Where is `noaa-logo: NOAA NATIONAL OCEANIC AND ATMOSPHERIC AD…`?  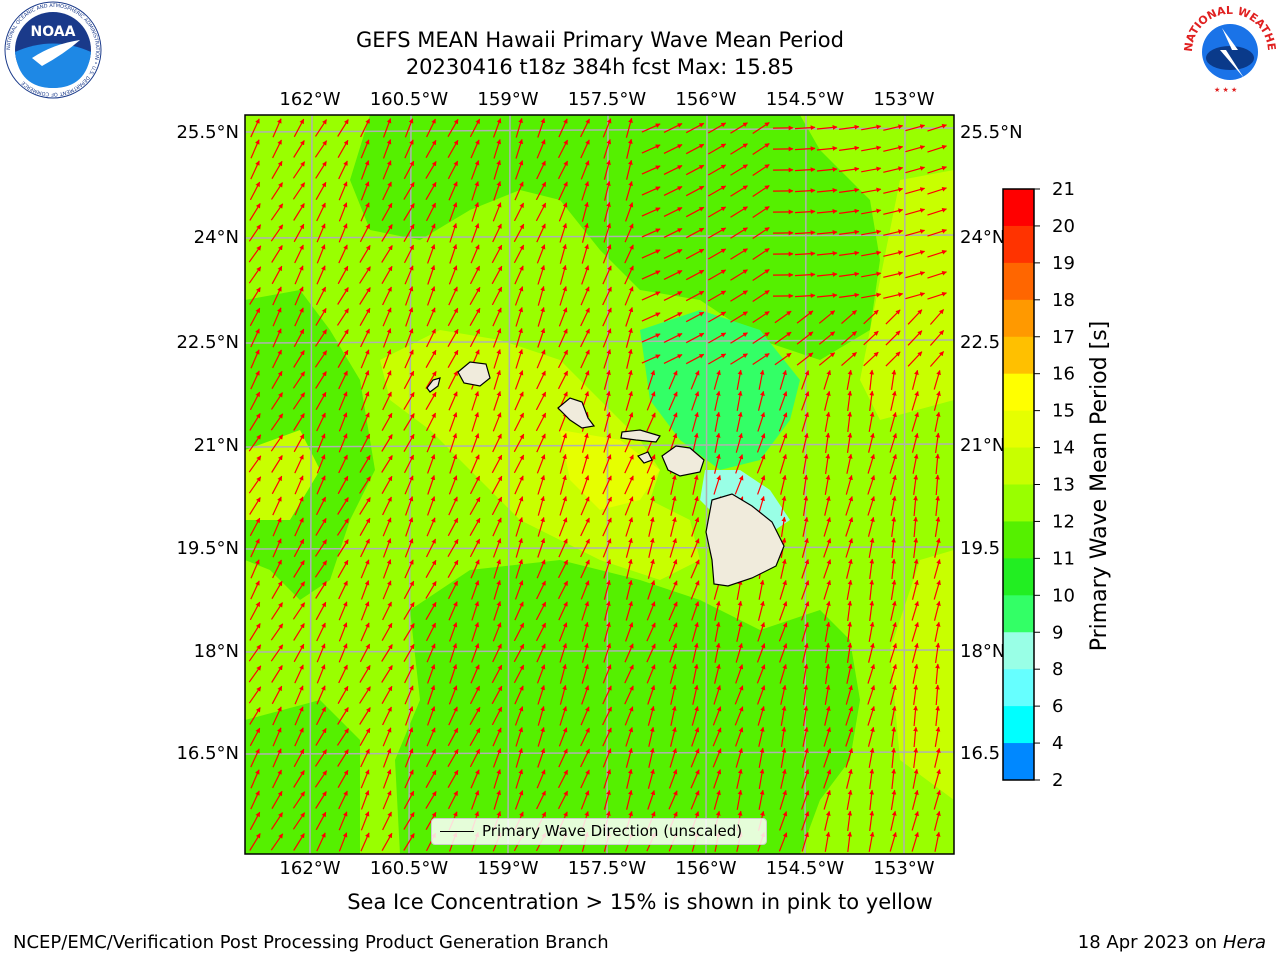 noaa-logo: NOAA NATIONAL OCEANIC AND ATMOSPHERIC AD… is located at coordinates (53, 50).